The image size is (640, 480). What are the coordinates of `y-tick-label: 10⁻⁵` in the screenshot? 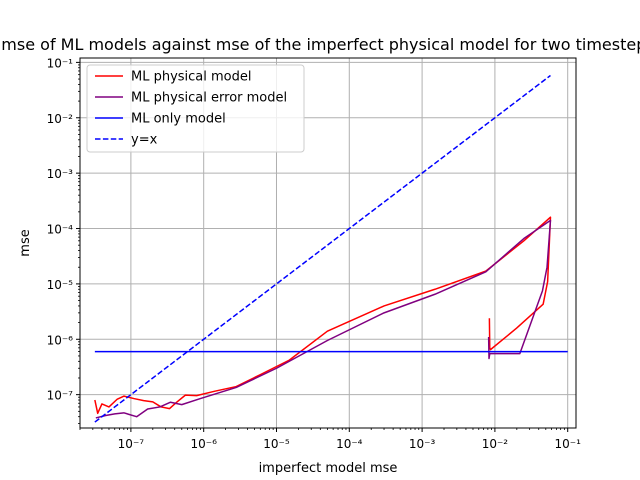 It's located at (60, 285).